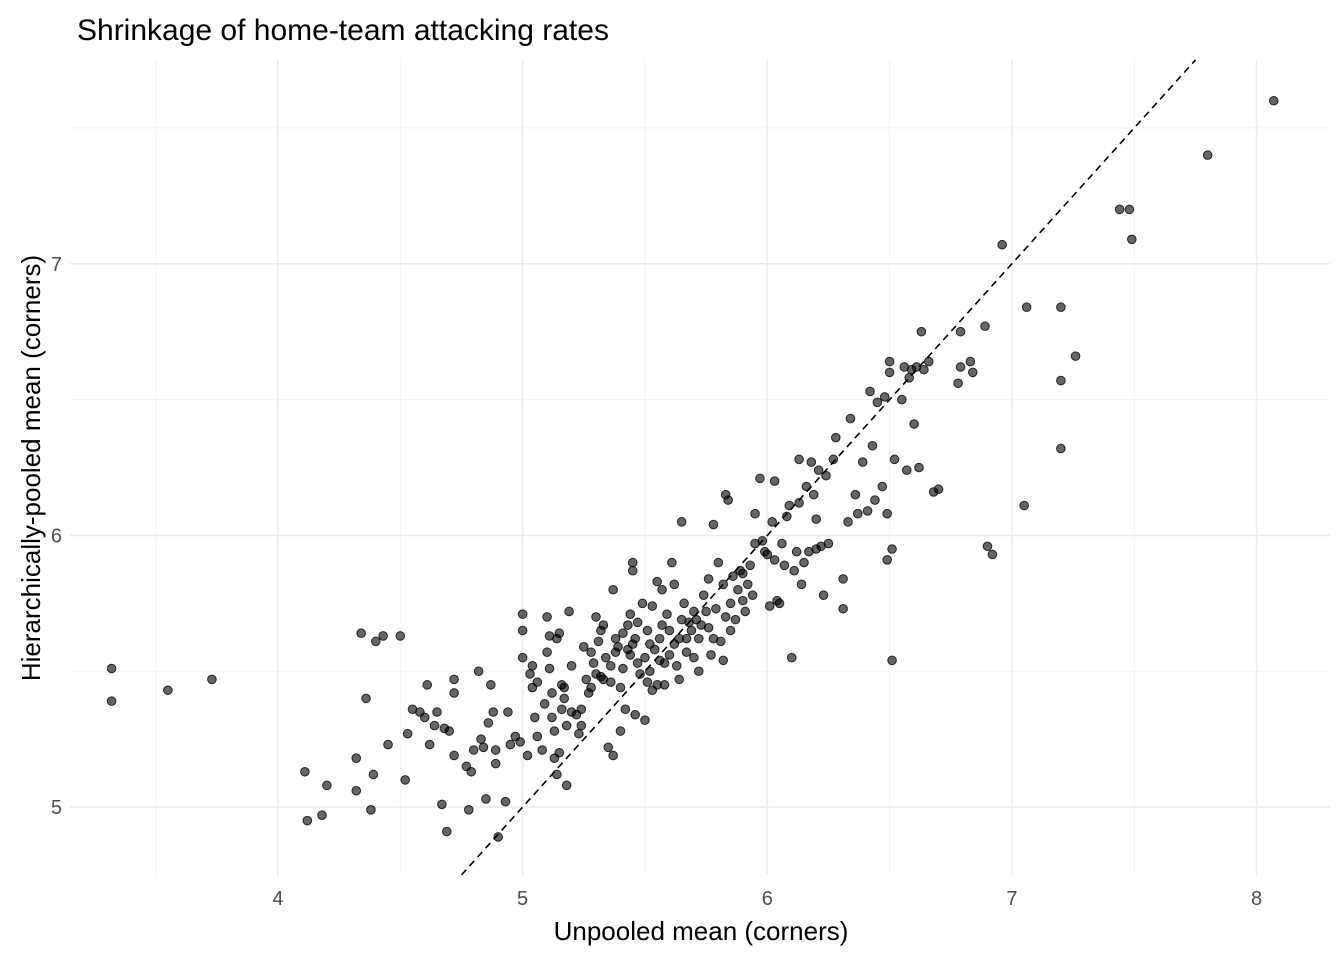 This screenshot has width=1344, height=960. Describe the element at coordinates (1256, 899) in the screenshot. I see `x-tick-label: 8` at that location.